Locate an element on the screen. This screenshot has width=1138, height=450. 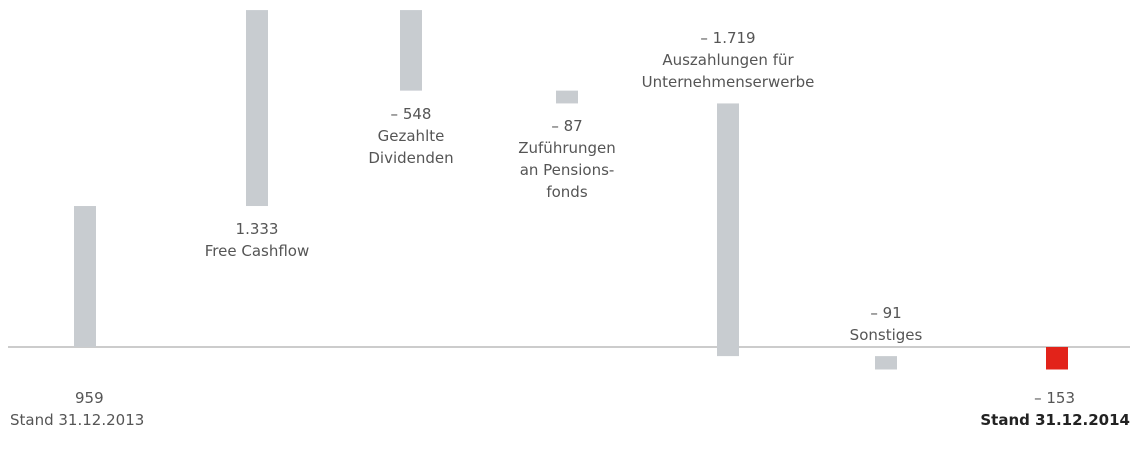
value-label: 1.333 is located at coordinates (257, 229).